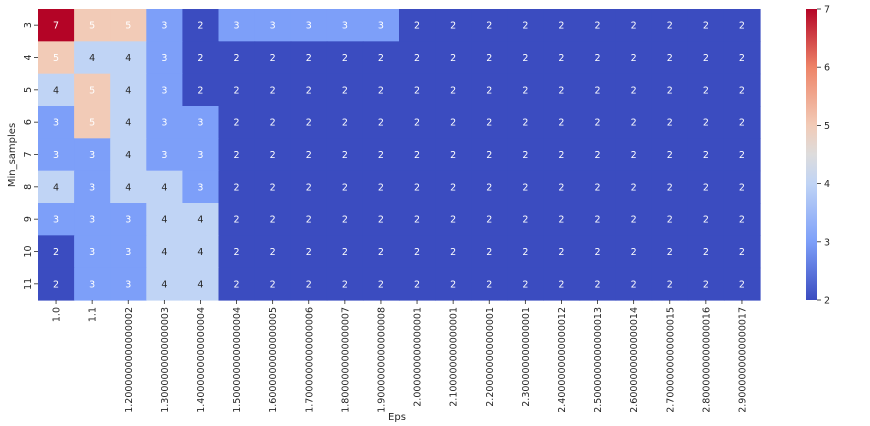  I want to click on x-tick-label: 1.7000000000000006, so click(309, 360).